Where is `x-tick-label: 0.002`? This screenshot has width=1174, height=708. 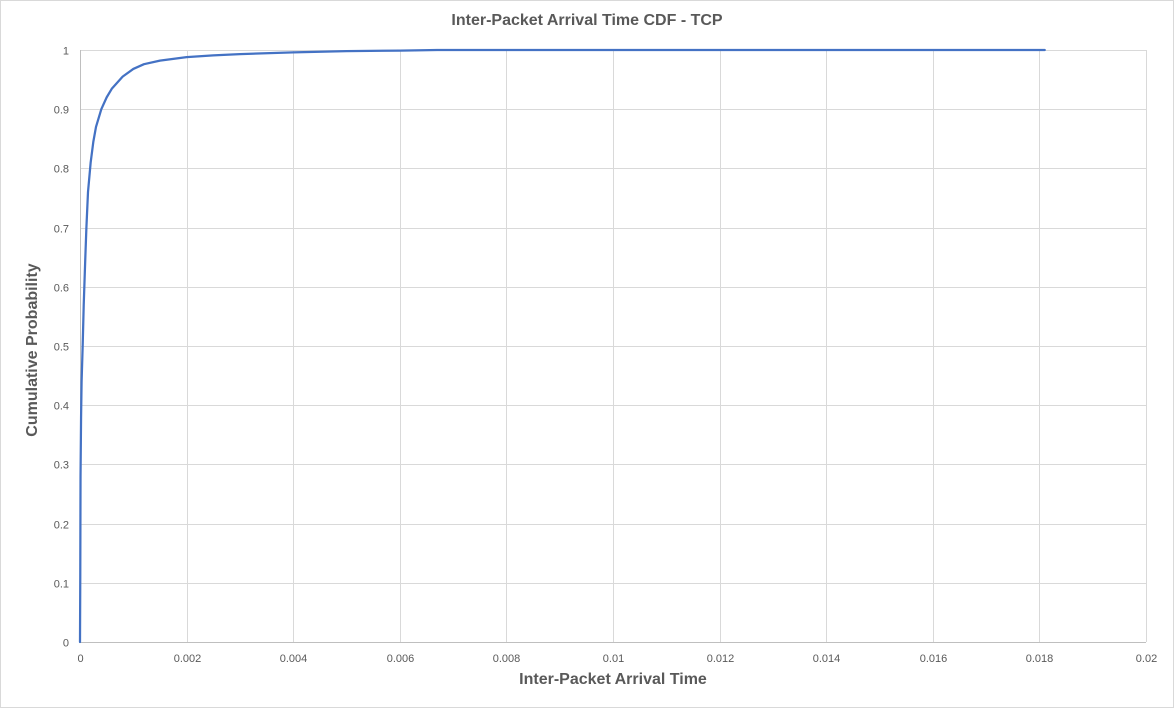 x-tick-label: 0.002 is located at coordinates (188, 659).